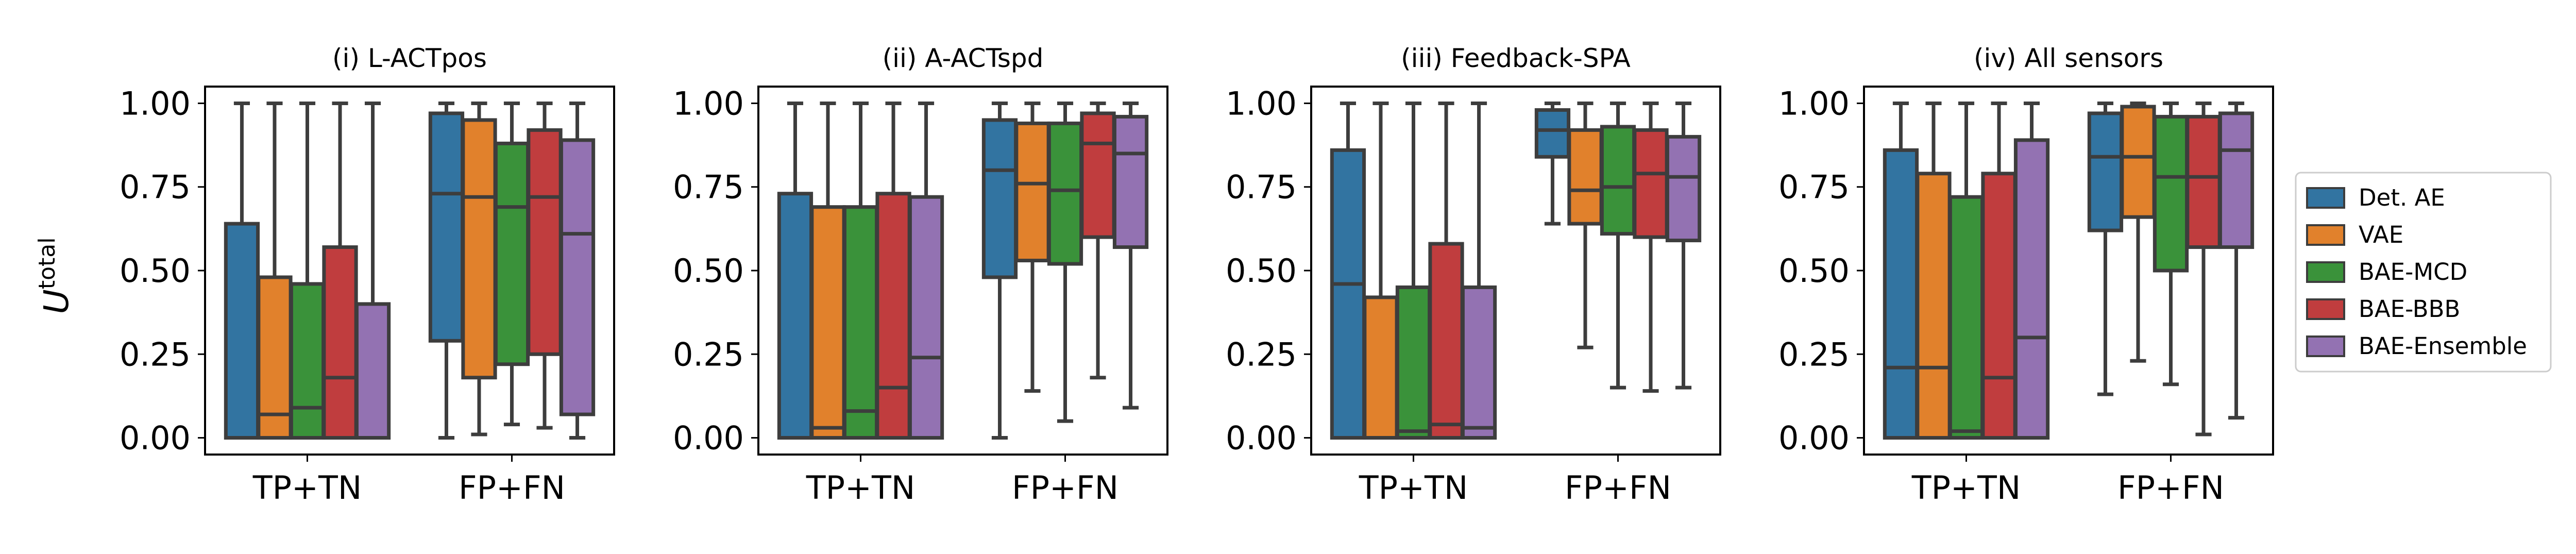  What do you see at coordinates (963, 58) in the screenshot?
I see `panel-title: (ii) A-ACTspd` at bounding box center [963, 58].